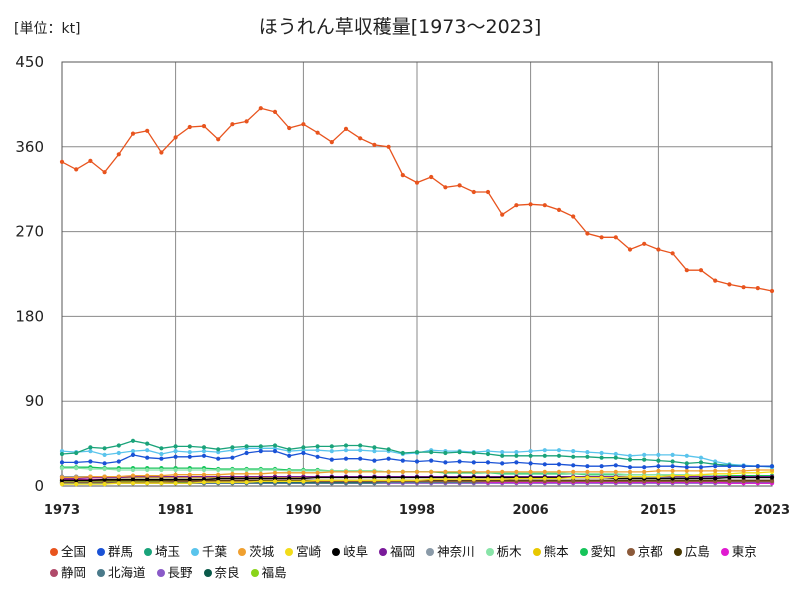  What do you see at coordinates (29, 147) in the screenshot?
I see `y-tick-label: 360` at bounding box center [29, 147].